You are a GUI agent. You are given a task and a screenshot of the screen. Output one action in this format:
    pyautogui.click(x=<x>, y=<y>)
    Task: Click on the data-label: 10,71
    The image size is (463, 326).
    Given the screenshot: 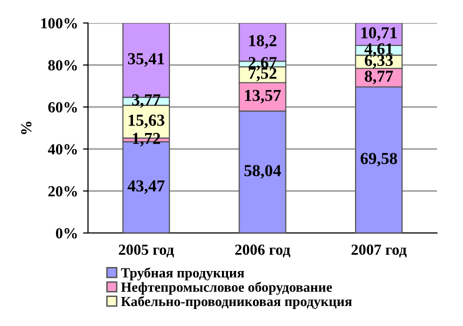 What is the action you would take?
    pyautogui.click(x=379, y=34)
    